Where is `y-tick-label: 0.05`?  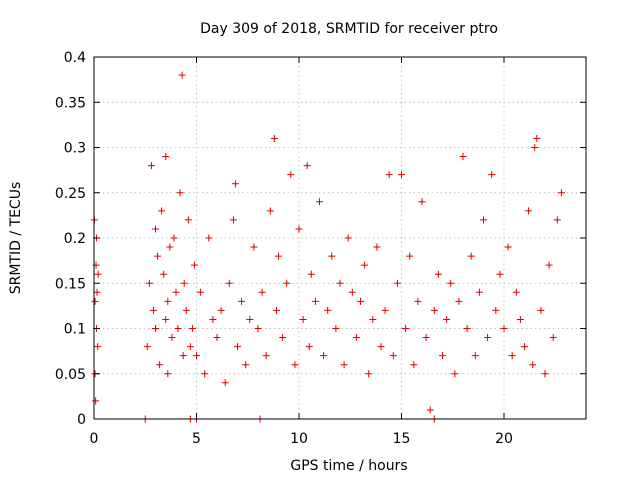 y-tick-label: 0.05 is located at coordinates (70, 375).